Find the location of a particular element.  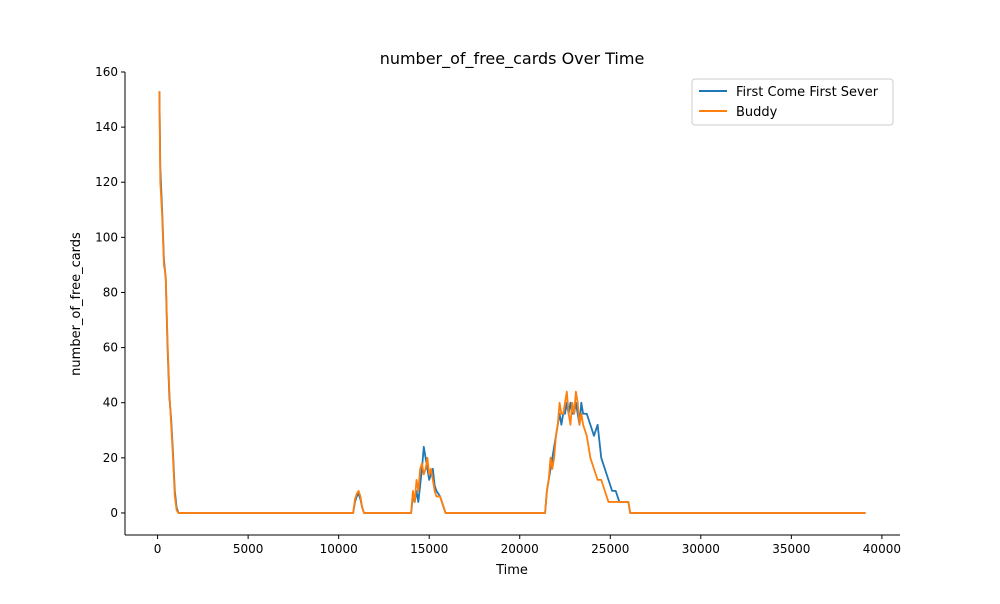

legend-label: Buddy is located at coordinates (757, 112).